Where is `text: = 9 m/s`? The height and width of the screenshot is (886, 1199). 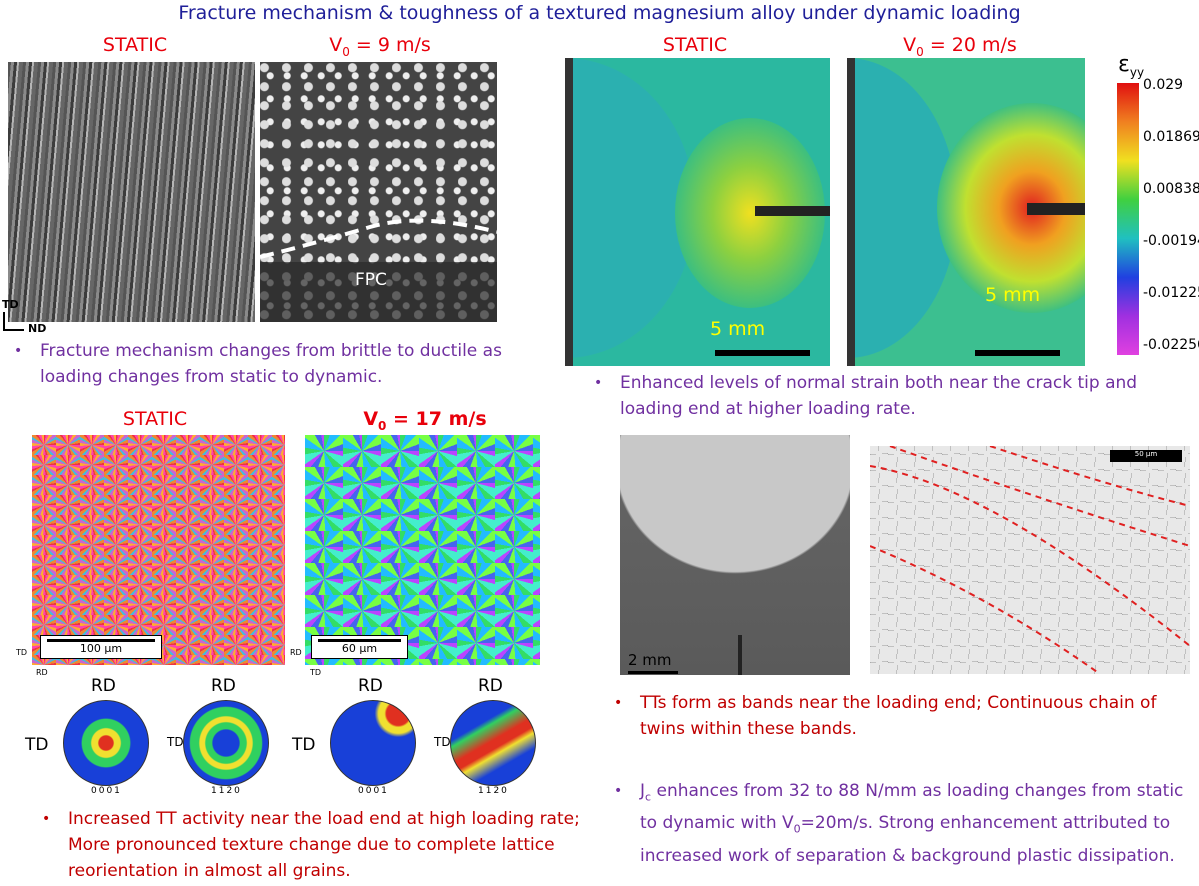 text: = 9 m/s is located at coordinates (390, 45).